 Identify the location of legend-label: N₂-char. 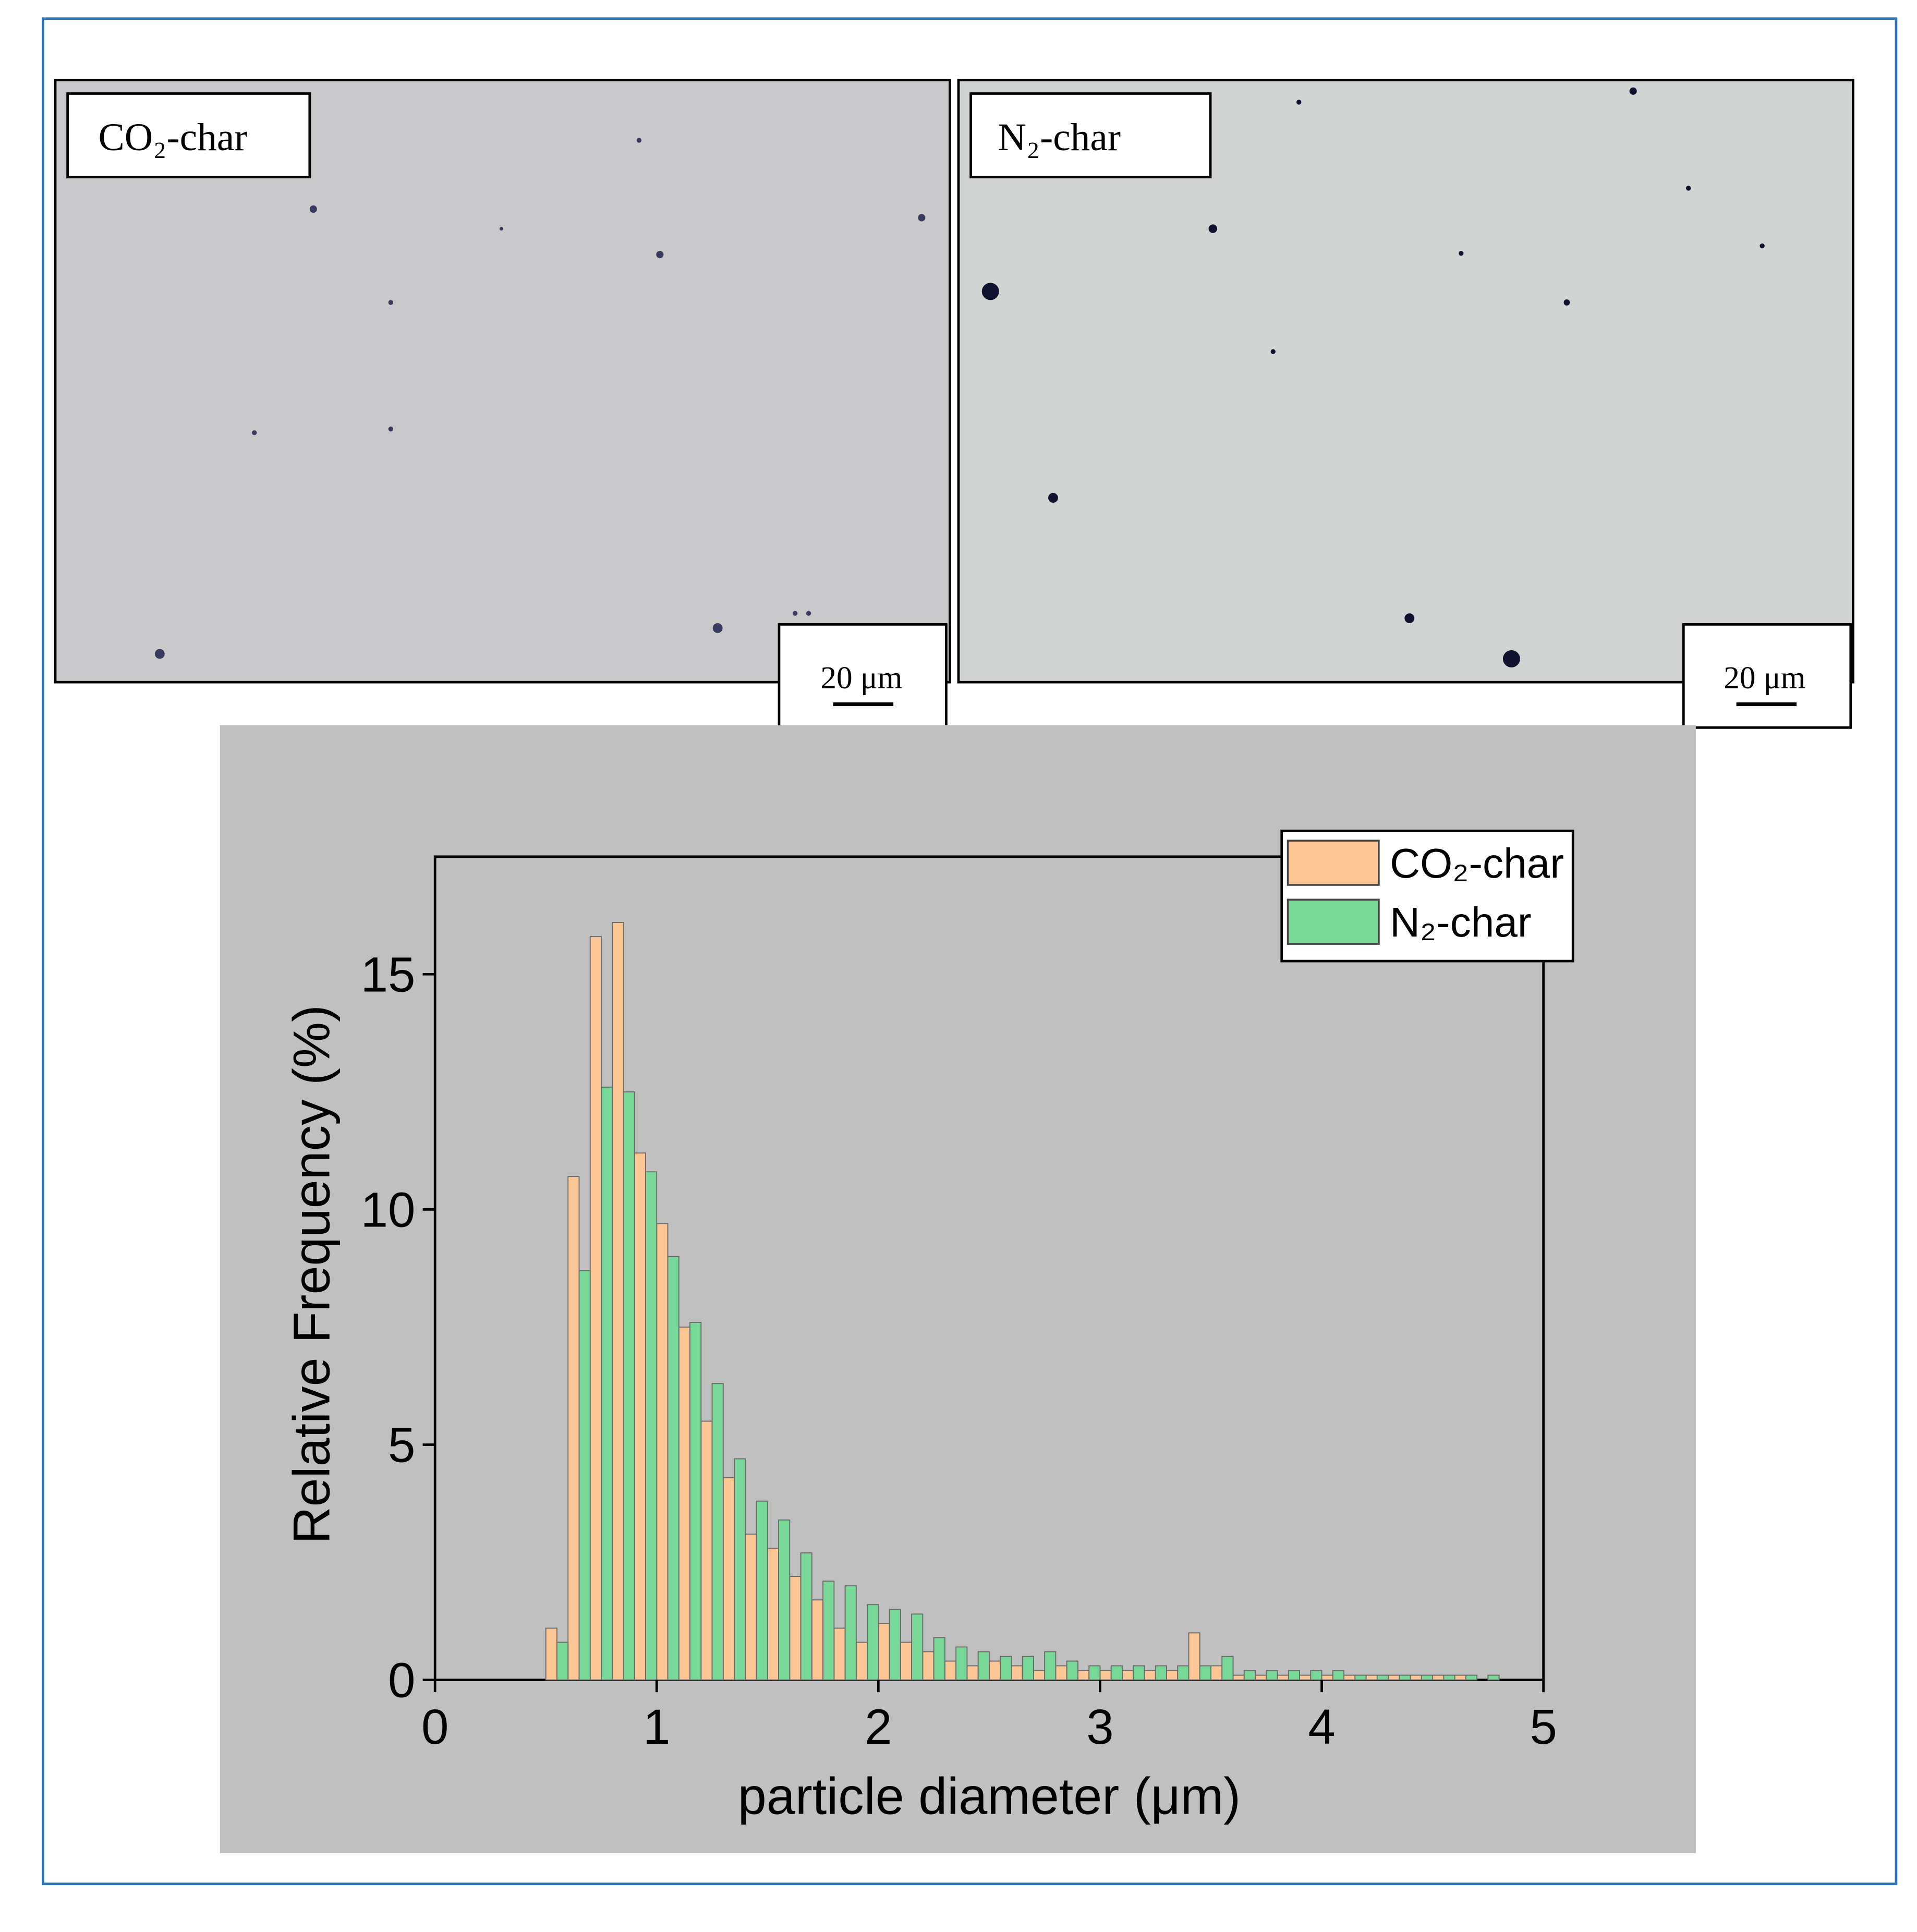
(1460, 921).